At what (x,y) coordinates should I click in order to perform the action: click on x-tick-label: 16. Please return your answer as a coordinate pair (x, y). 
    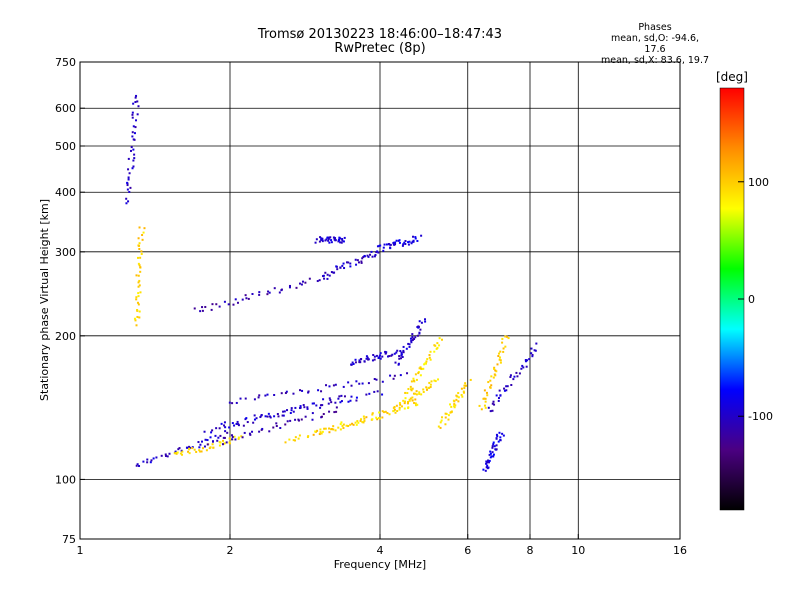
    Looking at the image, I should click on (680, 550).